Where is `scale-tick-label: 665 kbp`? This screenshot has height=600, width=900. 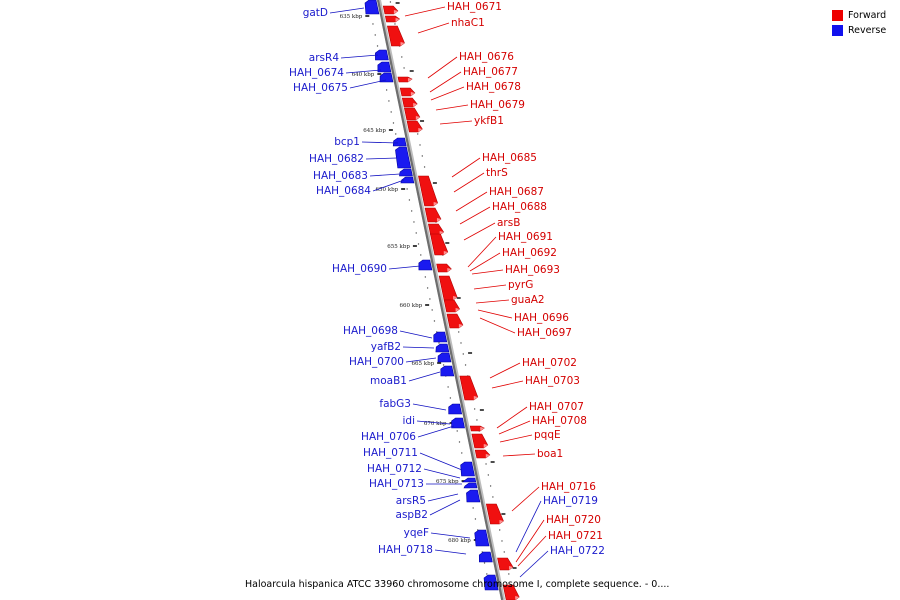
scale-tick-label: 665 kbp is located at coordinates (423, 364).